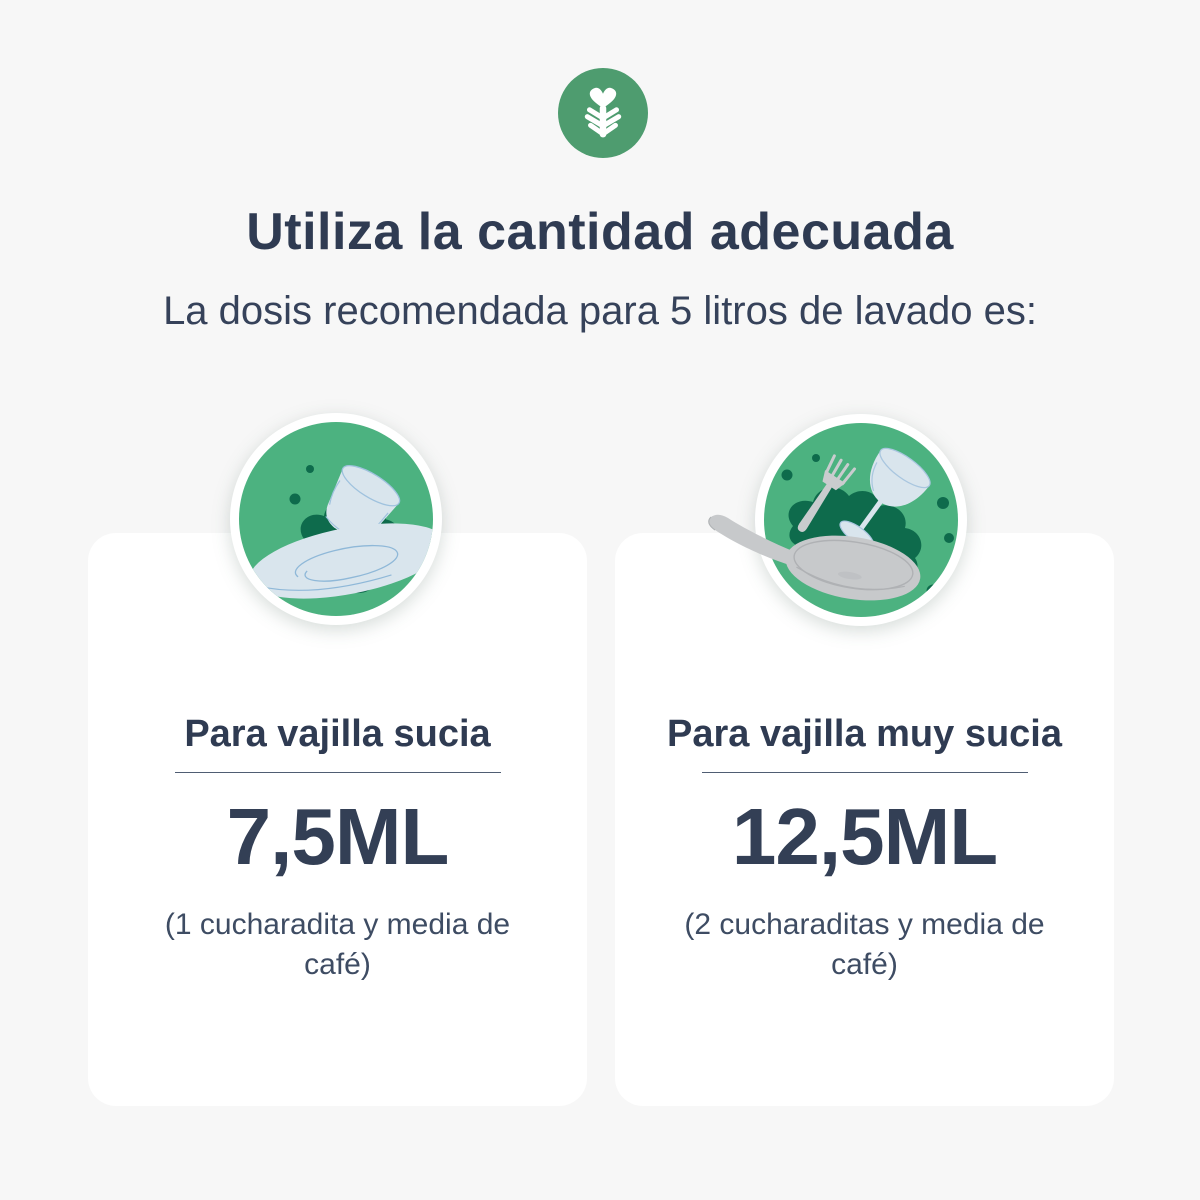  I want to click on dose-note: (1 cucharadita y media de café), so click(337, 944).